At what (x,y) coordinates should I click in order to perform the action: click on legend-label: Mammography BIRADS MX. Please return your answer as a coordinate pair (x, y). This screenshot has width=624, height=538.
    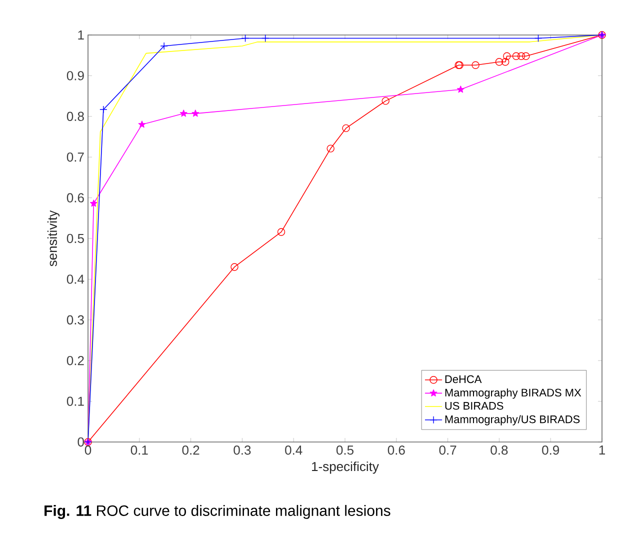
    Looking at the image, I should click on (513, 393).